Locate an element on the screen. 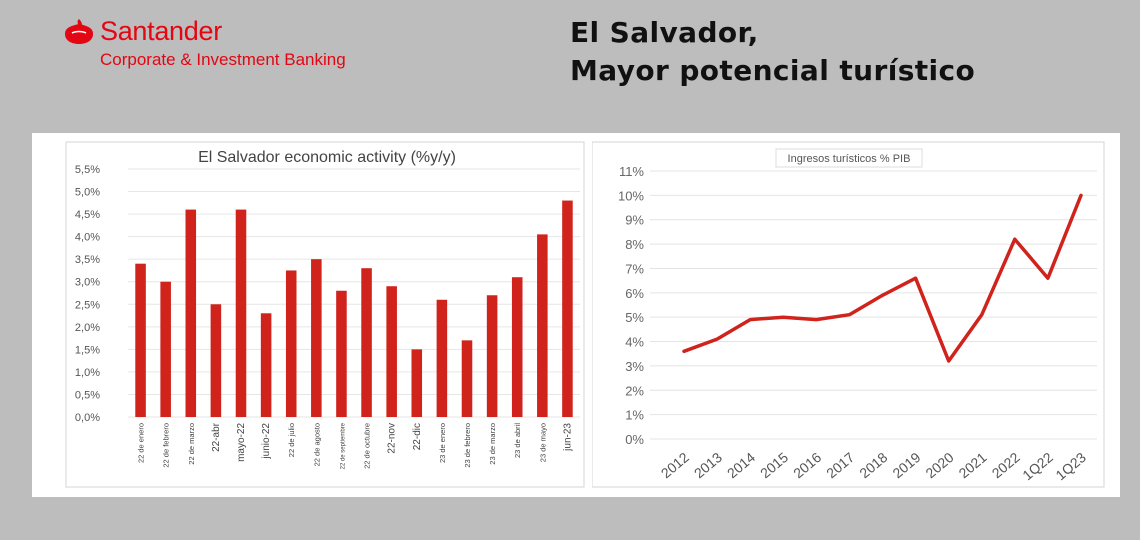 The image size is (1140, 540). line-ytick-label: 6% is located at coordinates (634, 293).